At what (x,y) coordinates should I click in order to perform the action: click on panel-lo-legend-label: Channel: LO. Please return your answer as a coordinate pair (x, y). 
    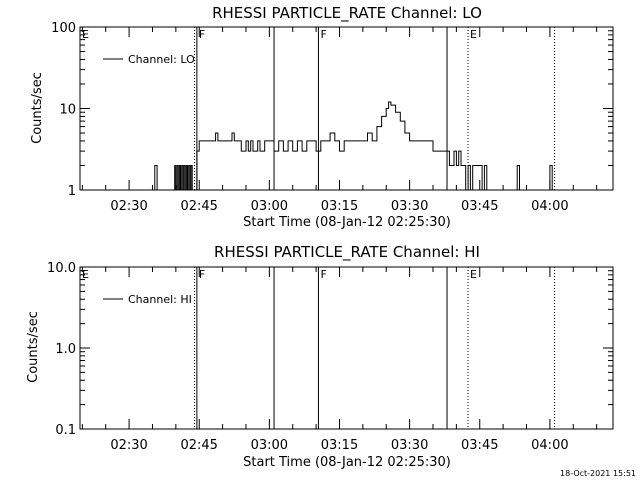
    Looking at the image, I should click on (161, 59).